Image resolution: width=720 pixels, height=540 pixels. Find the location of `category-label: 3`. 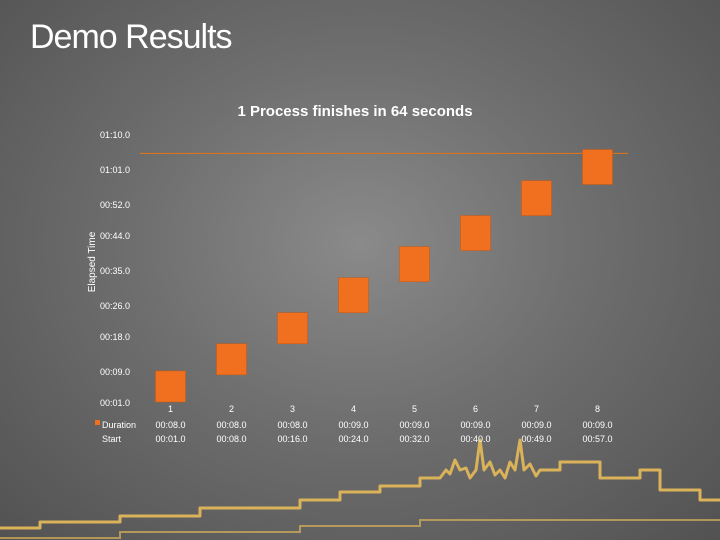

category-label: 3 is located at coordinates (292, 409).